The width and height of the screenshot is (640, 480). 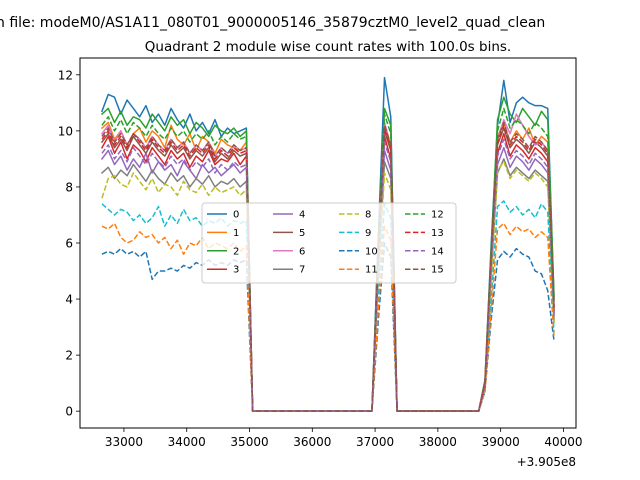 What do you see at coordinates (65, 131) in the screenshot?
I see `y-tick-label: 10` at bounding box center [65, 131].